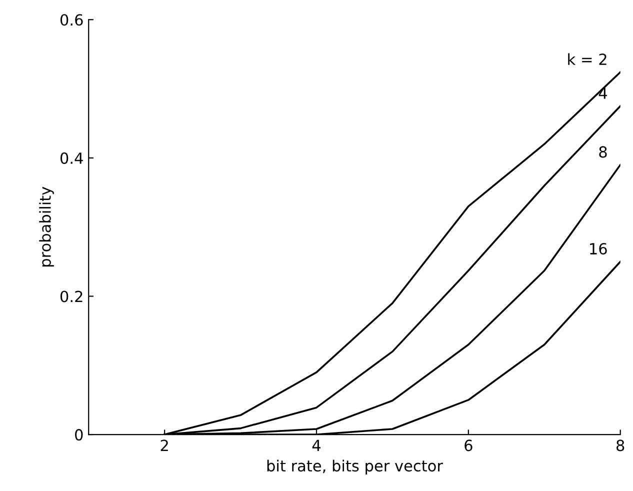 Image resolution: width=633 pixels, height=491 pixels. Describe the element at coordinates (603, 152) in the screenshot. I see `series-label: 8` at that location.